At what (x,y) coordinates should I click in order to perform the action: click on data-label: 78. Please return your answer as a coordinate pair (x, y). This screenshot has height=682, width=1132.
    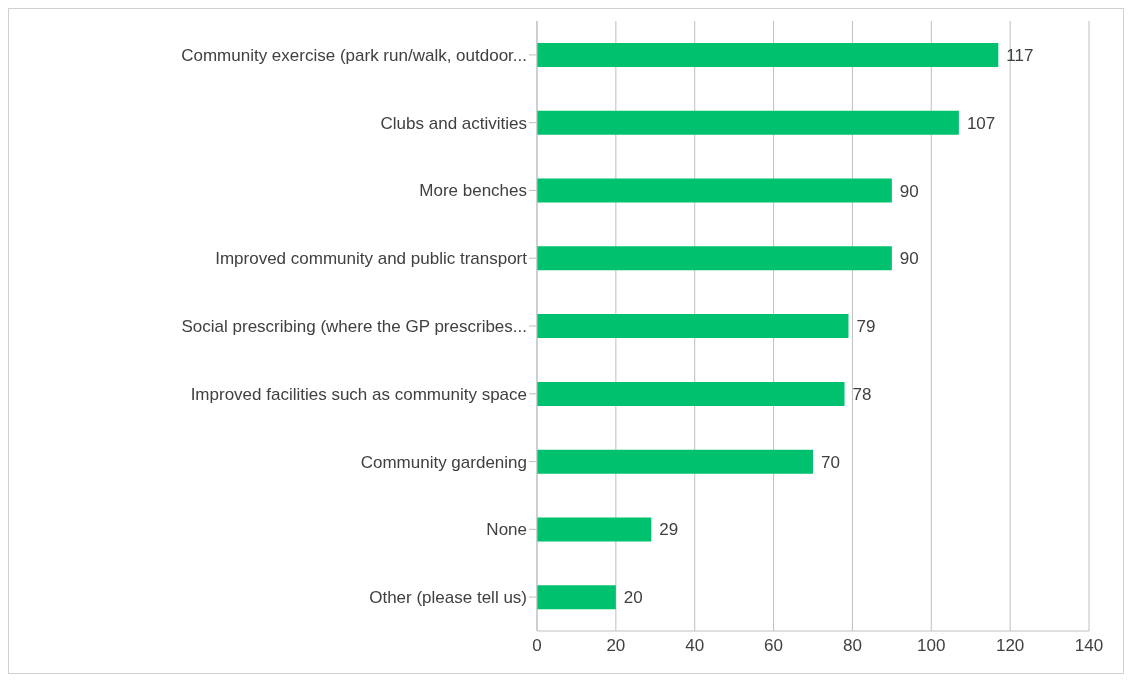
    Looking at the image, I should click on (862, 394).